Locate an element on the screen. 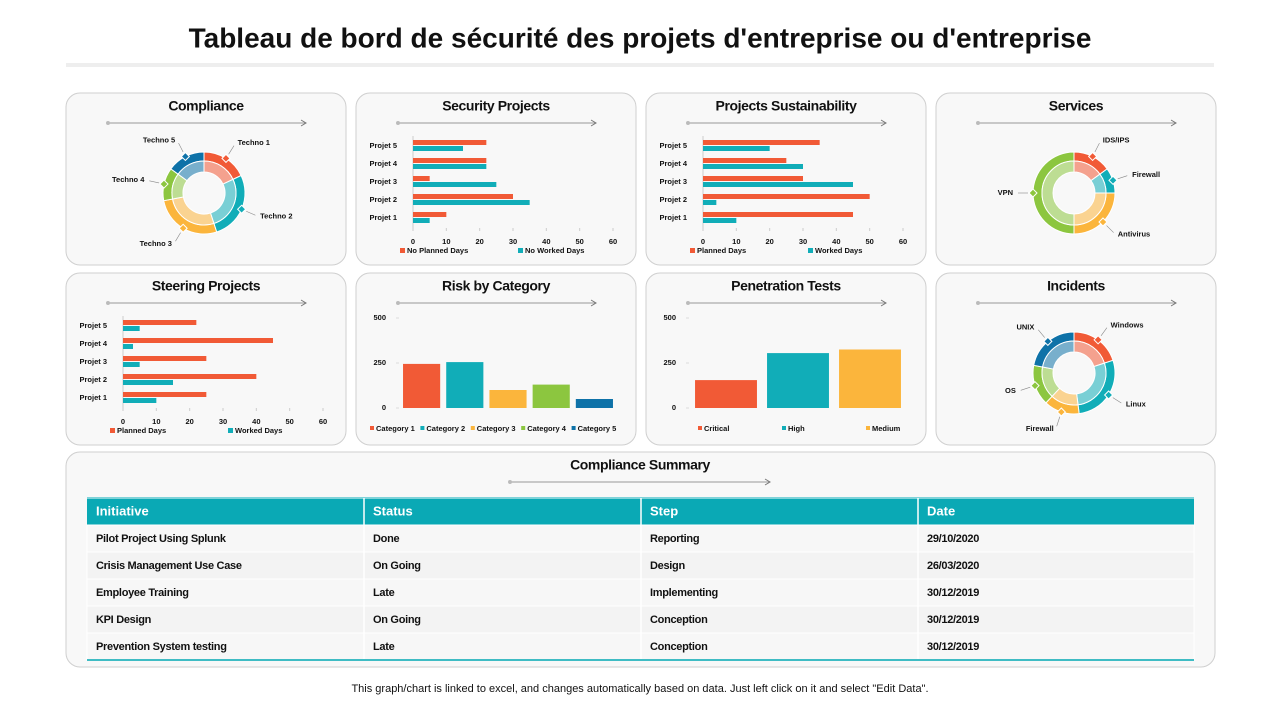 Image resolution: width=1280 pixels, height=720 pixels. y-tick-label: 500 is located at coordinates (669, 317).